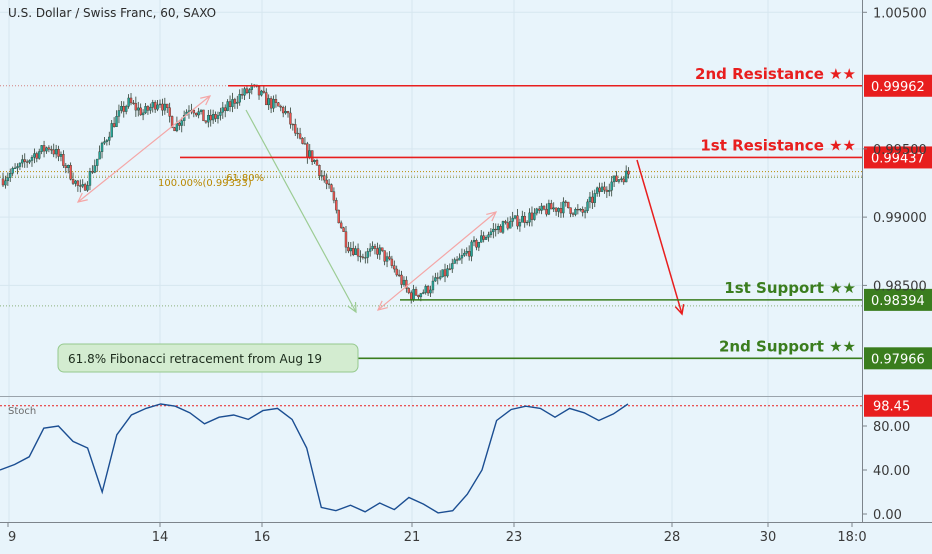 The height and width of the screenshot is (554, 932). I want to click on price-axis: 1.00500 0.99500 0.99000 0.98500, so click(894, 150).